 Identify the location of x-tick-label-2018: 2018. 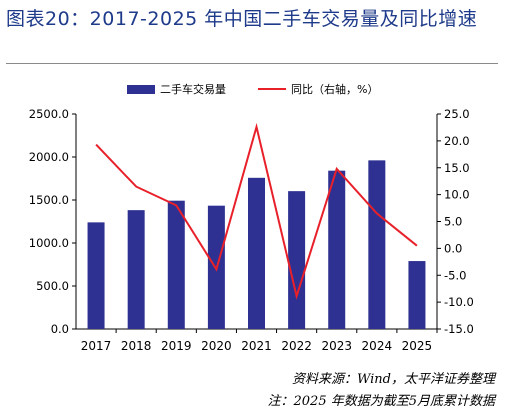
(136, 346).